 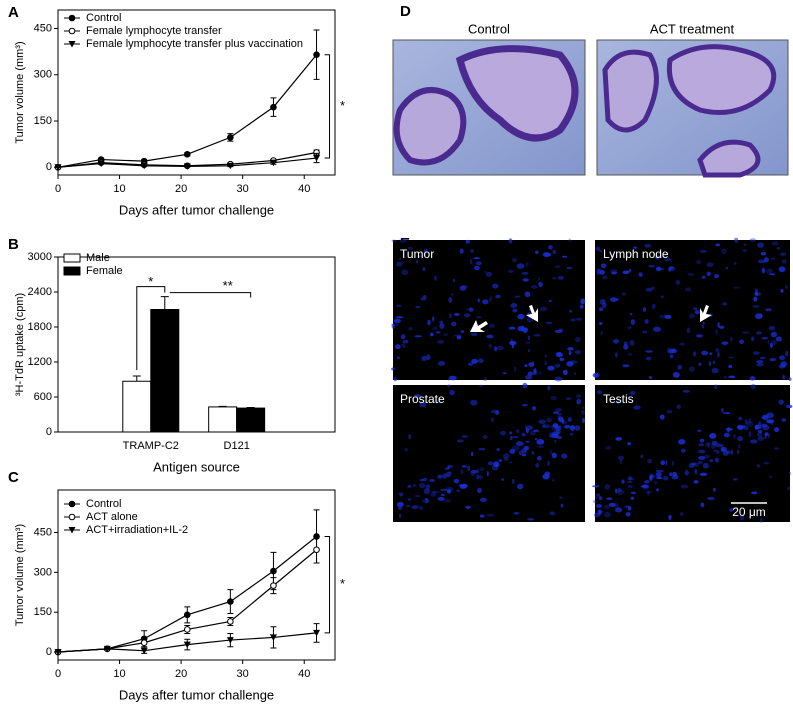 I want to click on error-bar, so click(x=164, y=303).